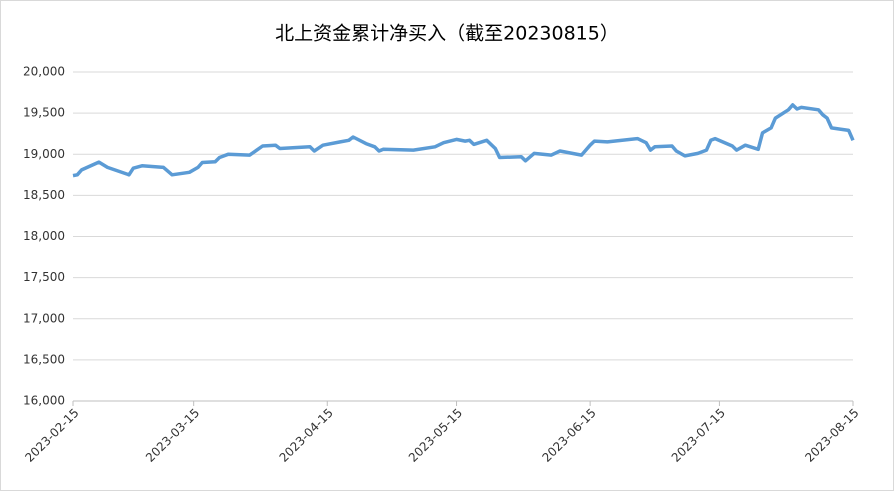  I want to click on chart-title: 北上资金累计净买入（截至20230815）, so click(447, 34).